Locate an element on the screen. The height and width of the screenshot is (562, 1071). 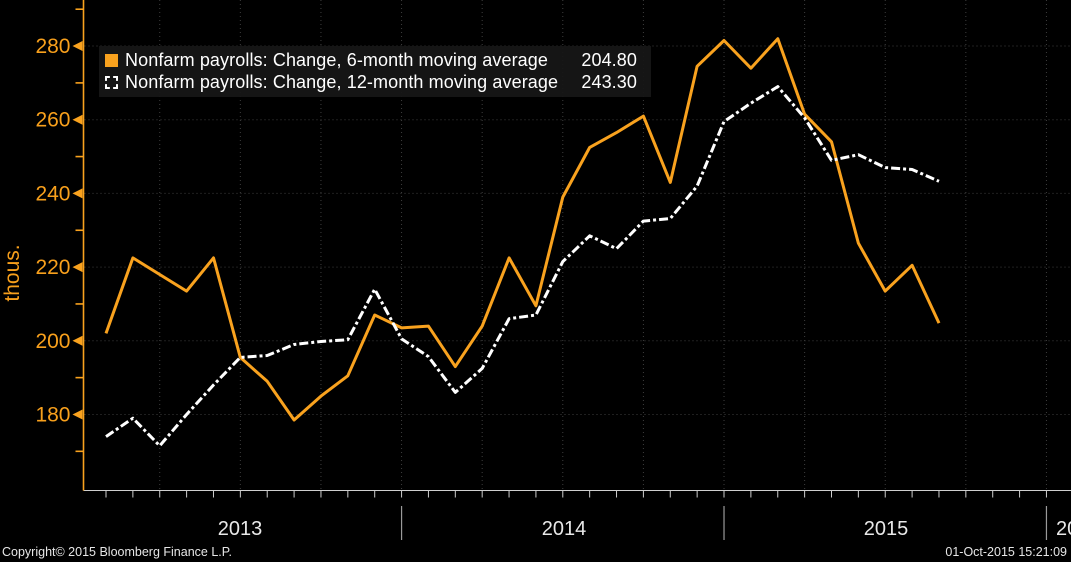
year-label: 2013 is located at coordinates (240, 529).